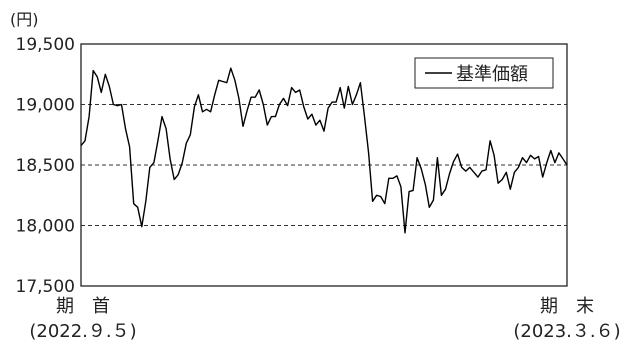 The height and width of the screenshot is (344, 629). What do you see at coordinates (82, 331) in the screenshot?
I see `start-date-label: (2022.９.５)` at bounding box center [82, 331].